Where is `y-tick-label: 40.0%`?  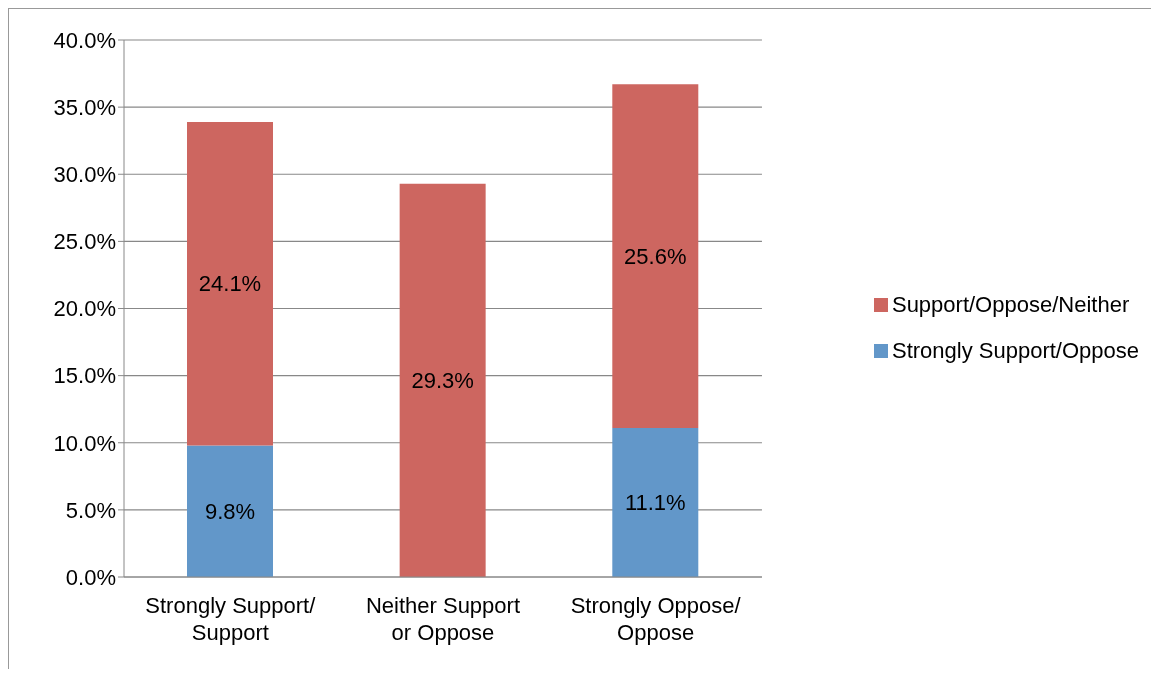 y-tick-label: 40.0% is located at coordinates (84, 40).